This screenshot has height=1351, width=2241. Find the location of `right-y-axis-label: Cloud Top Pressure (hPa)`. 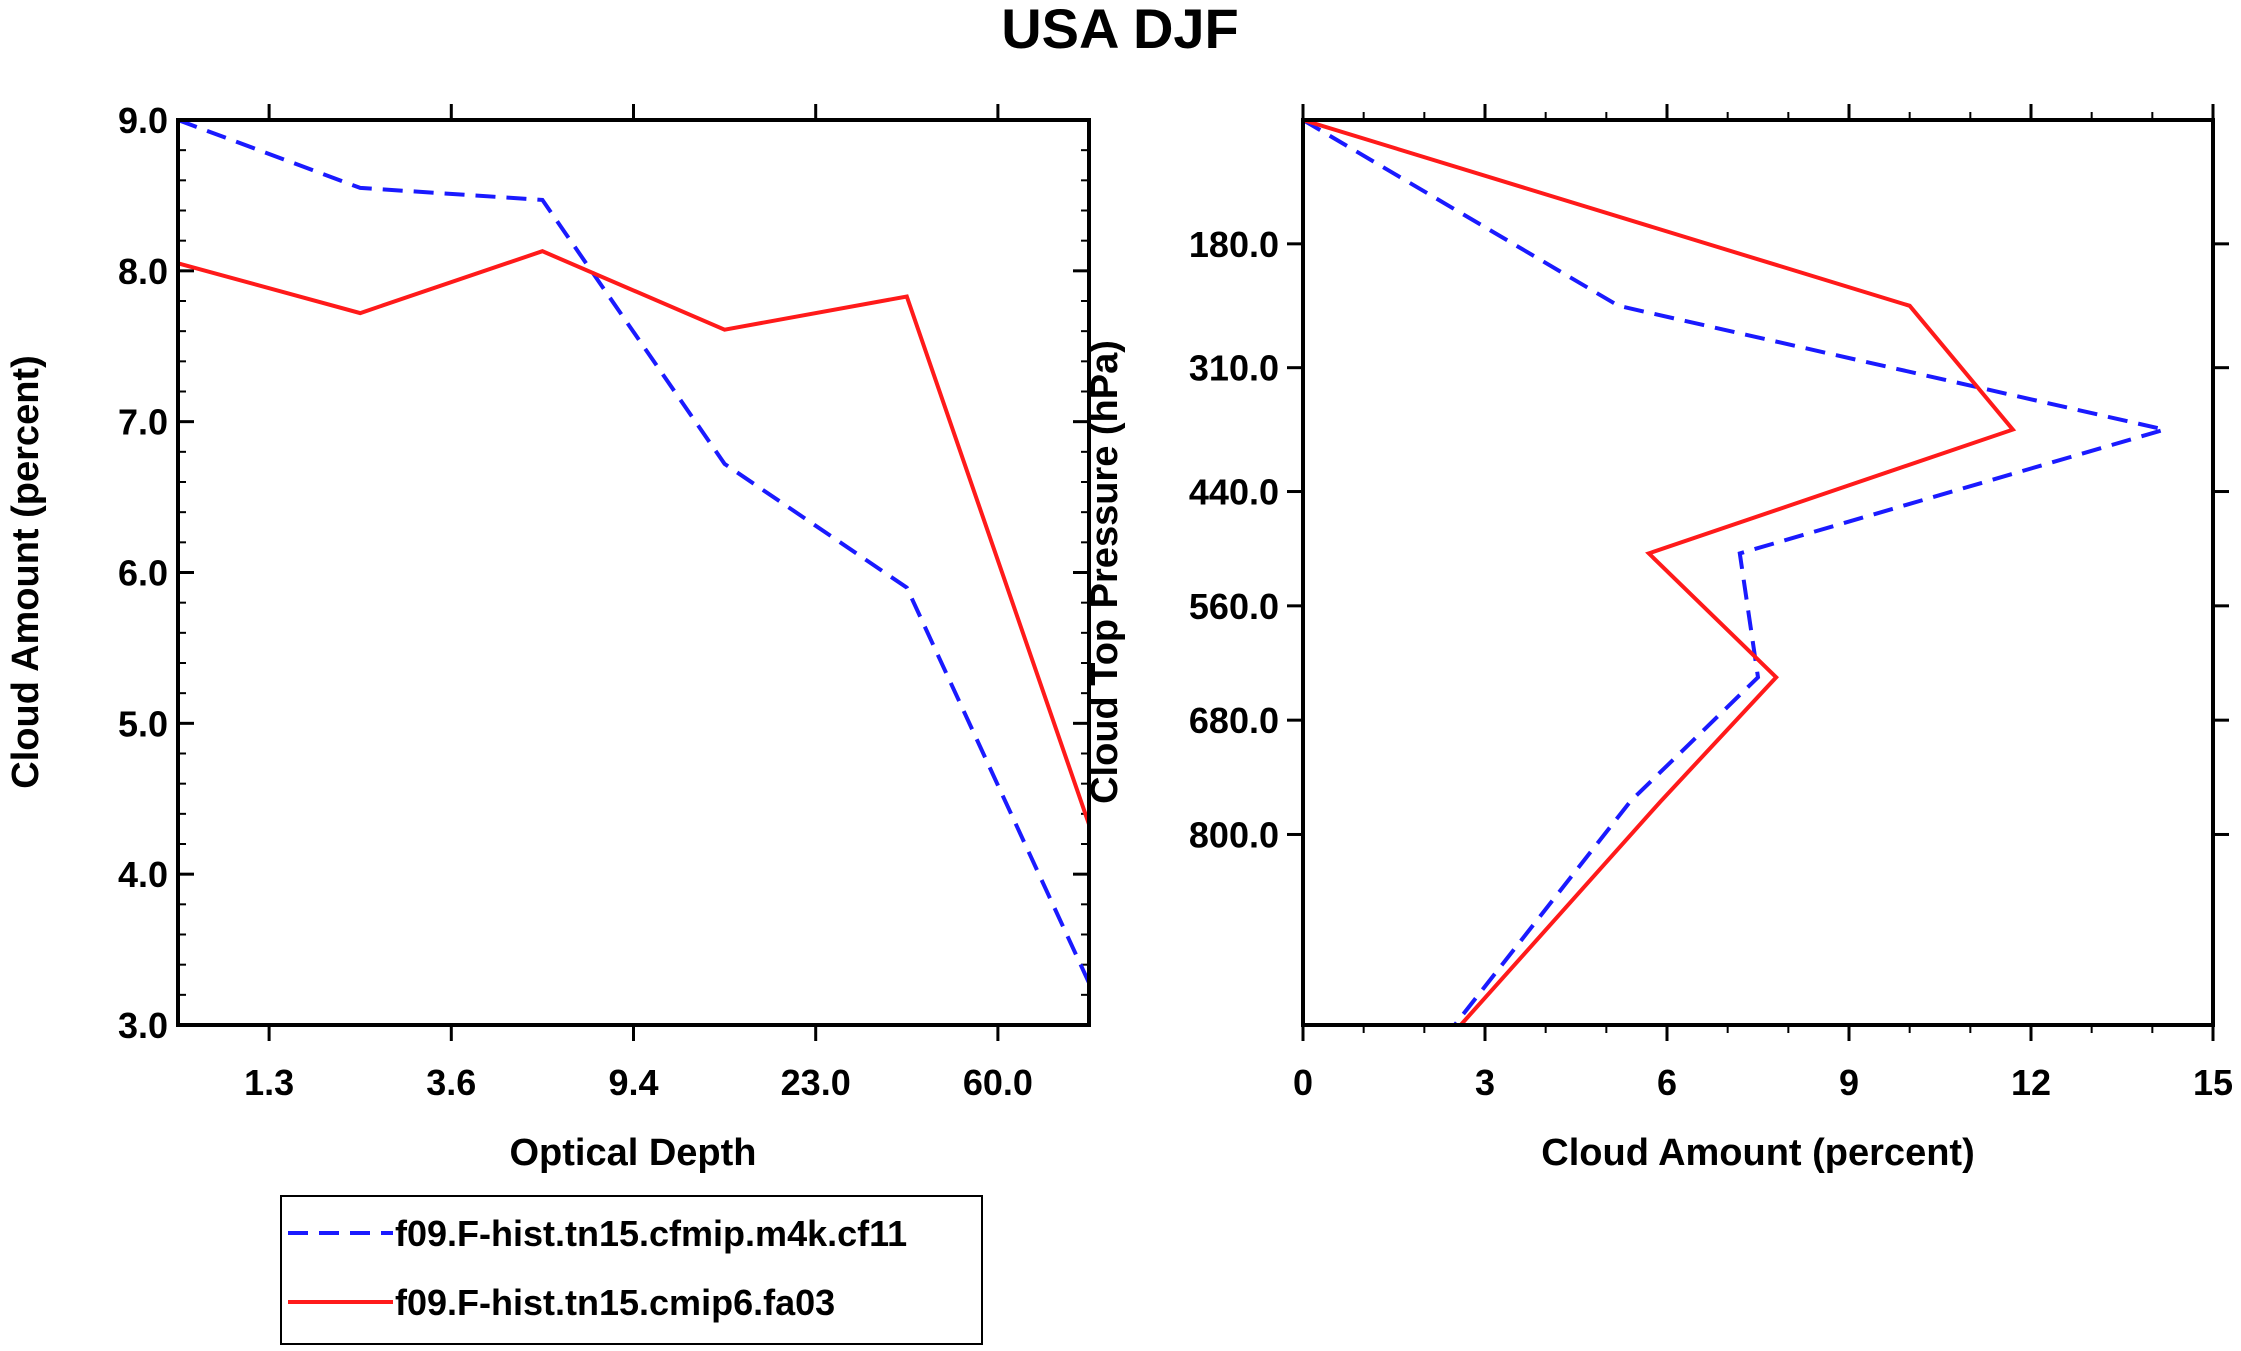

right-y-axis-label: Cloud Top Pressure (hPa) is located at coordinates (1105, 572).